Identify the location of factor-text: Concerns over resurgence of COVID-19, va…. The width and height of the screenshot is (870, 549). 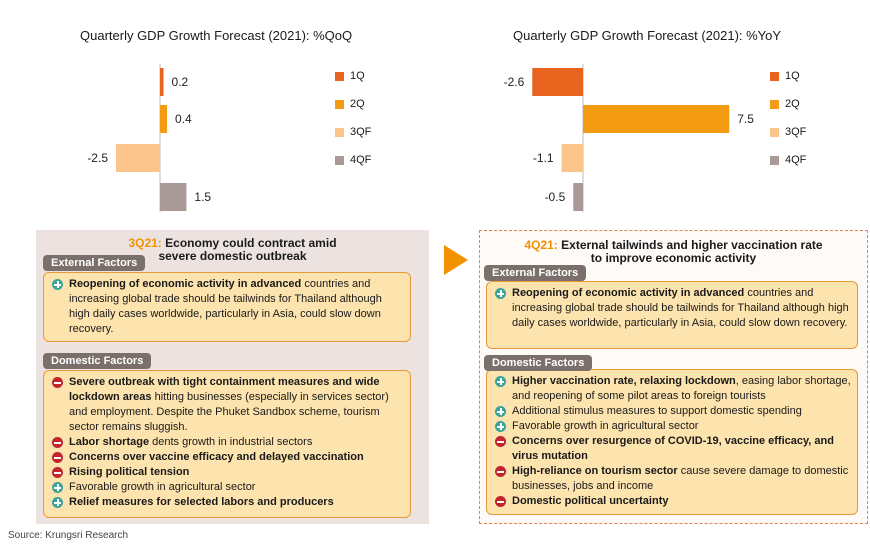
(673, 448).